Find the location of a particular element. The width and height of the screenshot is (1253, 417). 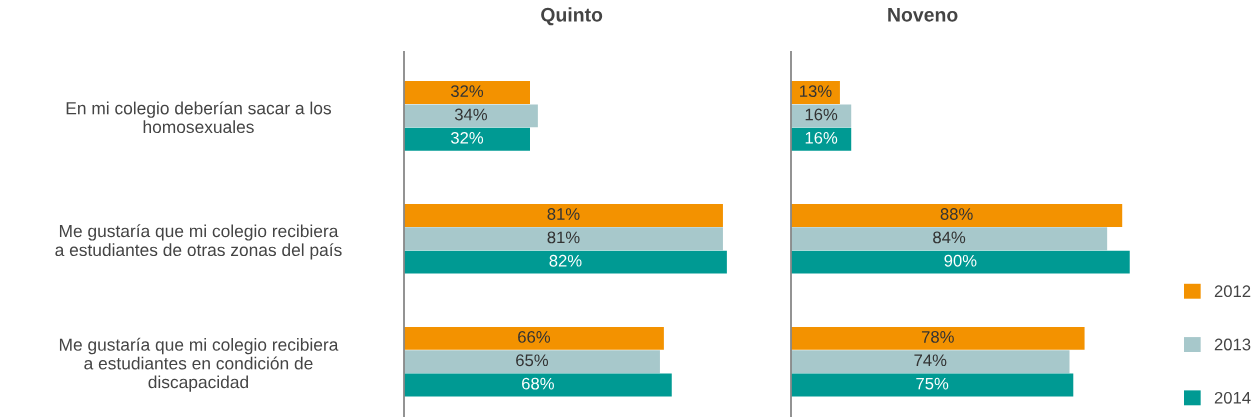

data-label: 82% is located at coordinates (565, 260).